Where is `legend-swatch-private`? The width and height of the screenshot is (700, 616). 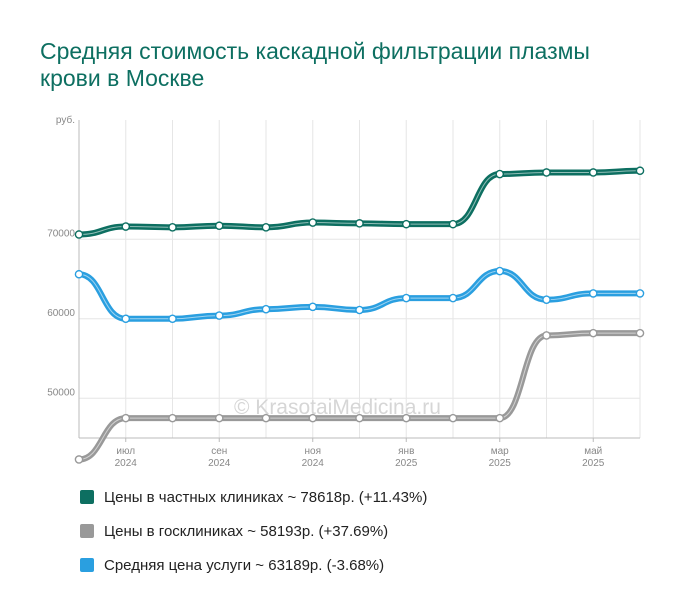 legend-swatch-private is located at coordinates (87, 497).